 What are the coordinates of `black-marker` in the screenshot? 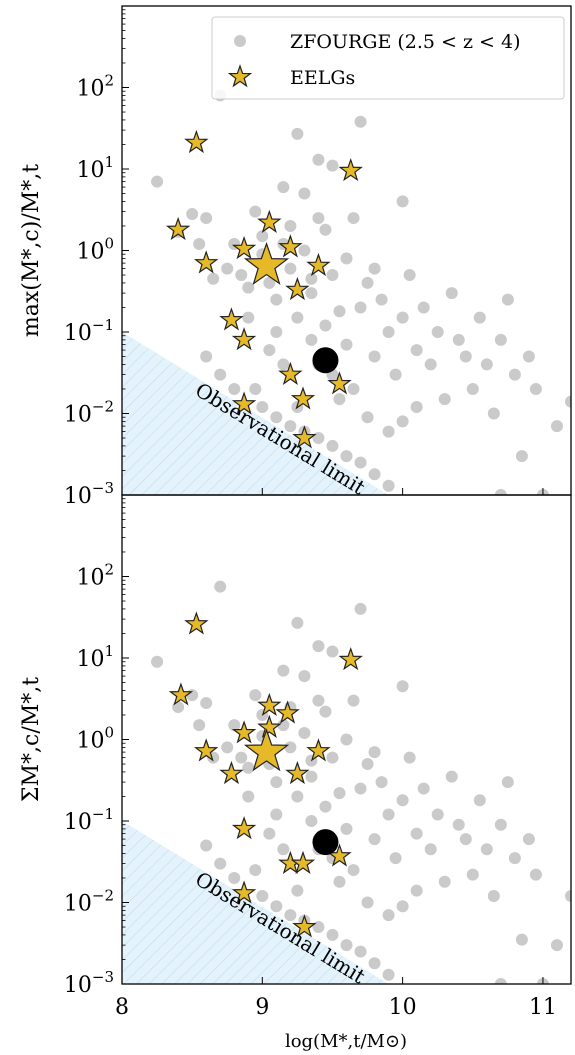 It's located at (325, 842).